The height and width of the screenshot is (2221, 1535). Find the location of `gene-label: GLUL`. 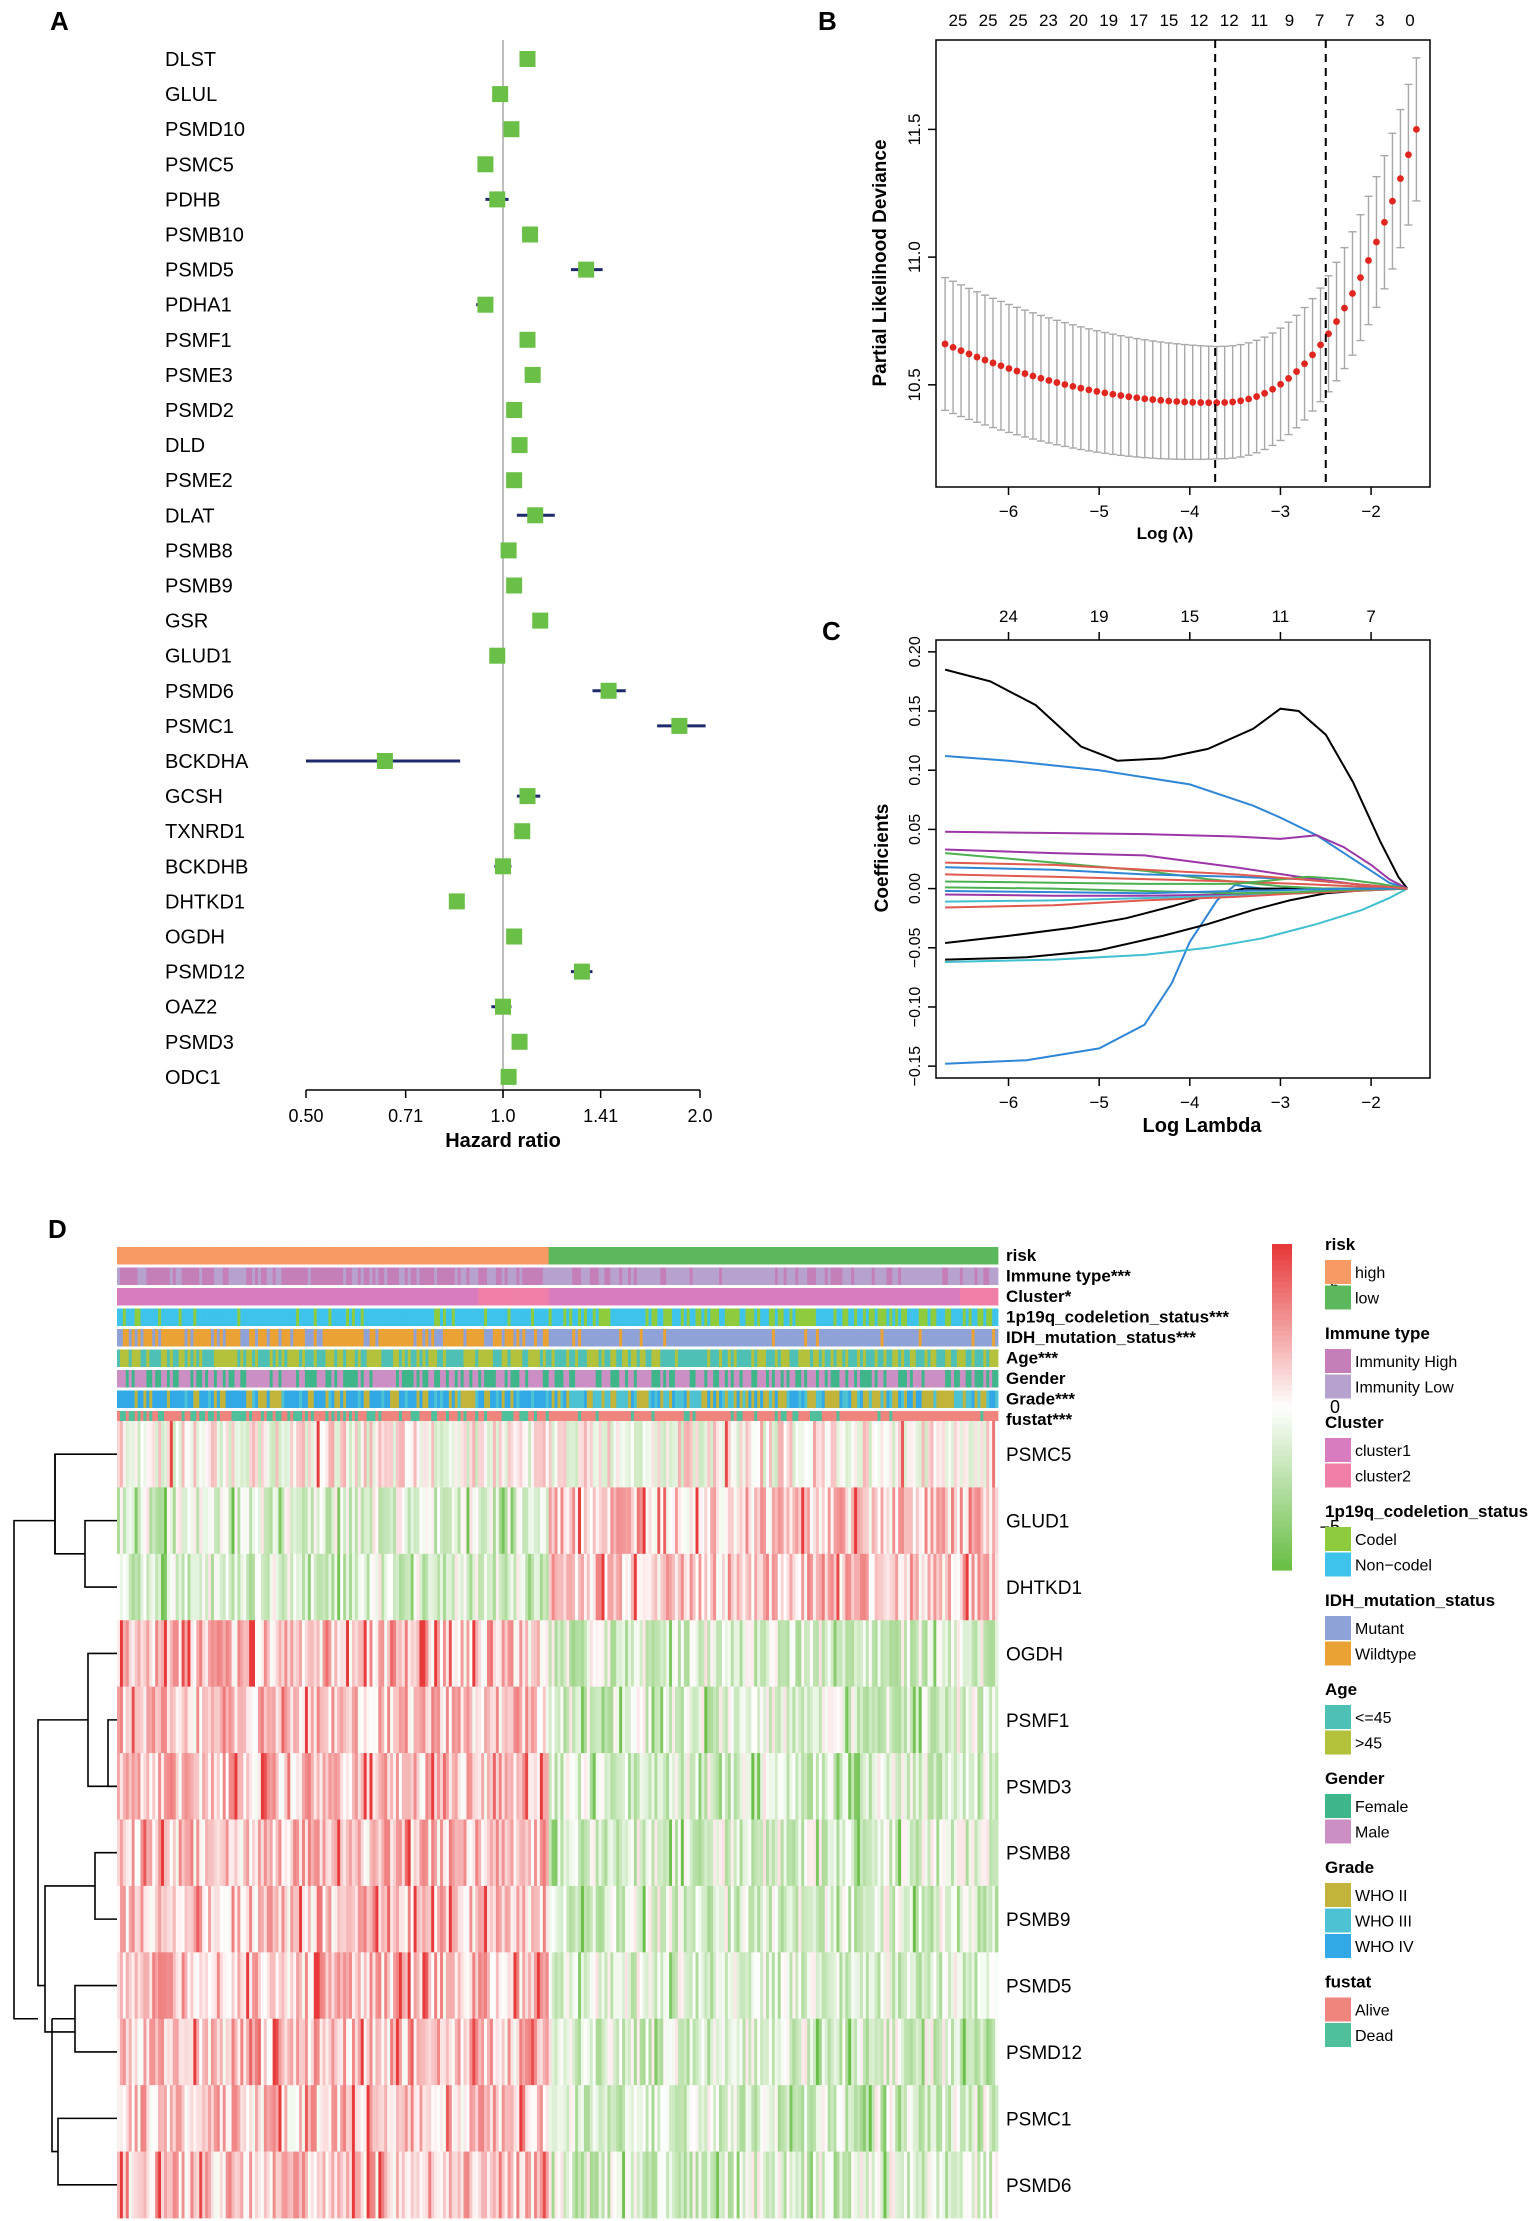

gene-label: GLUL is located at coordinates (191, 95).